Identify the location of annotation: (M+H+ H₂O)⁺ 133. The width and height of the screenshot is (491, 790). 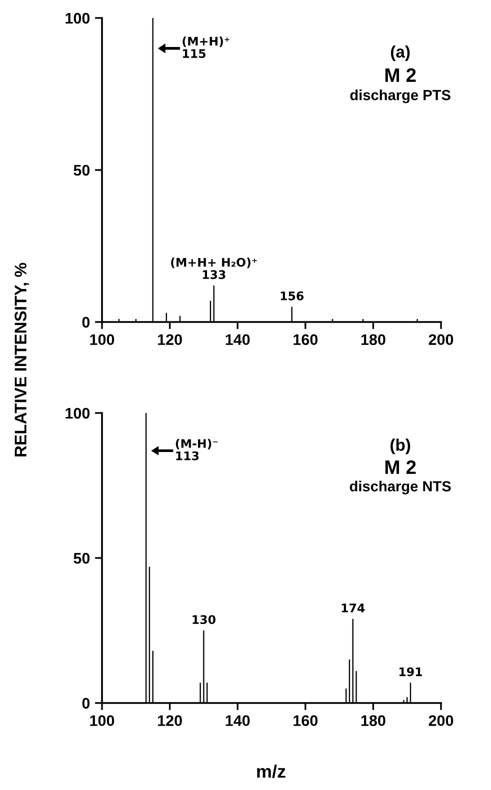
(214, 269).